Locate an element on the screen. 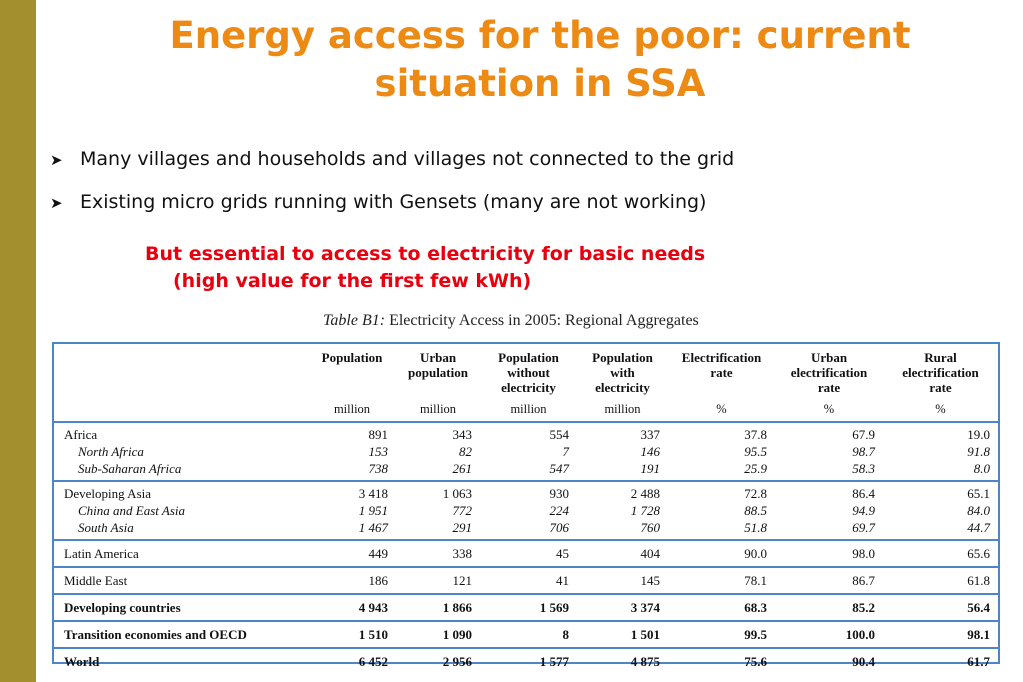  table-cell: 1 090 is located at coordinates (438, 634).